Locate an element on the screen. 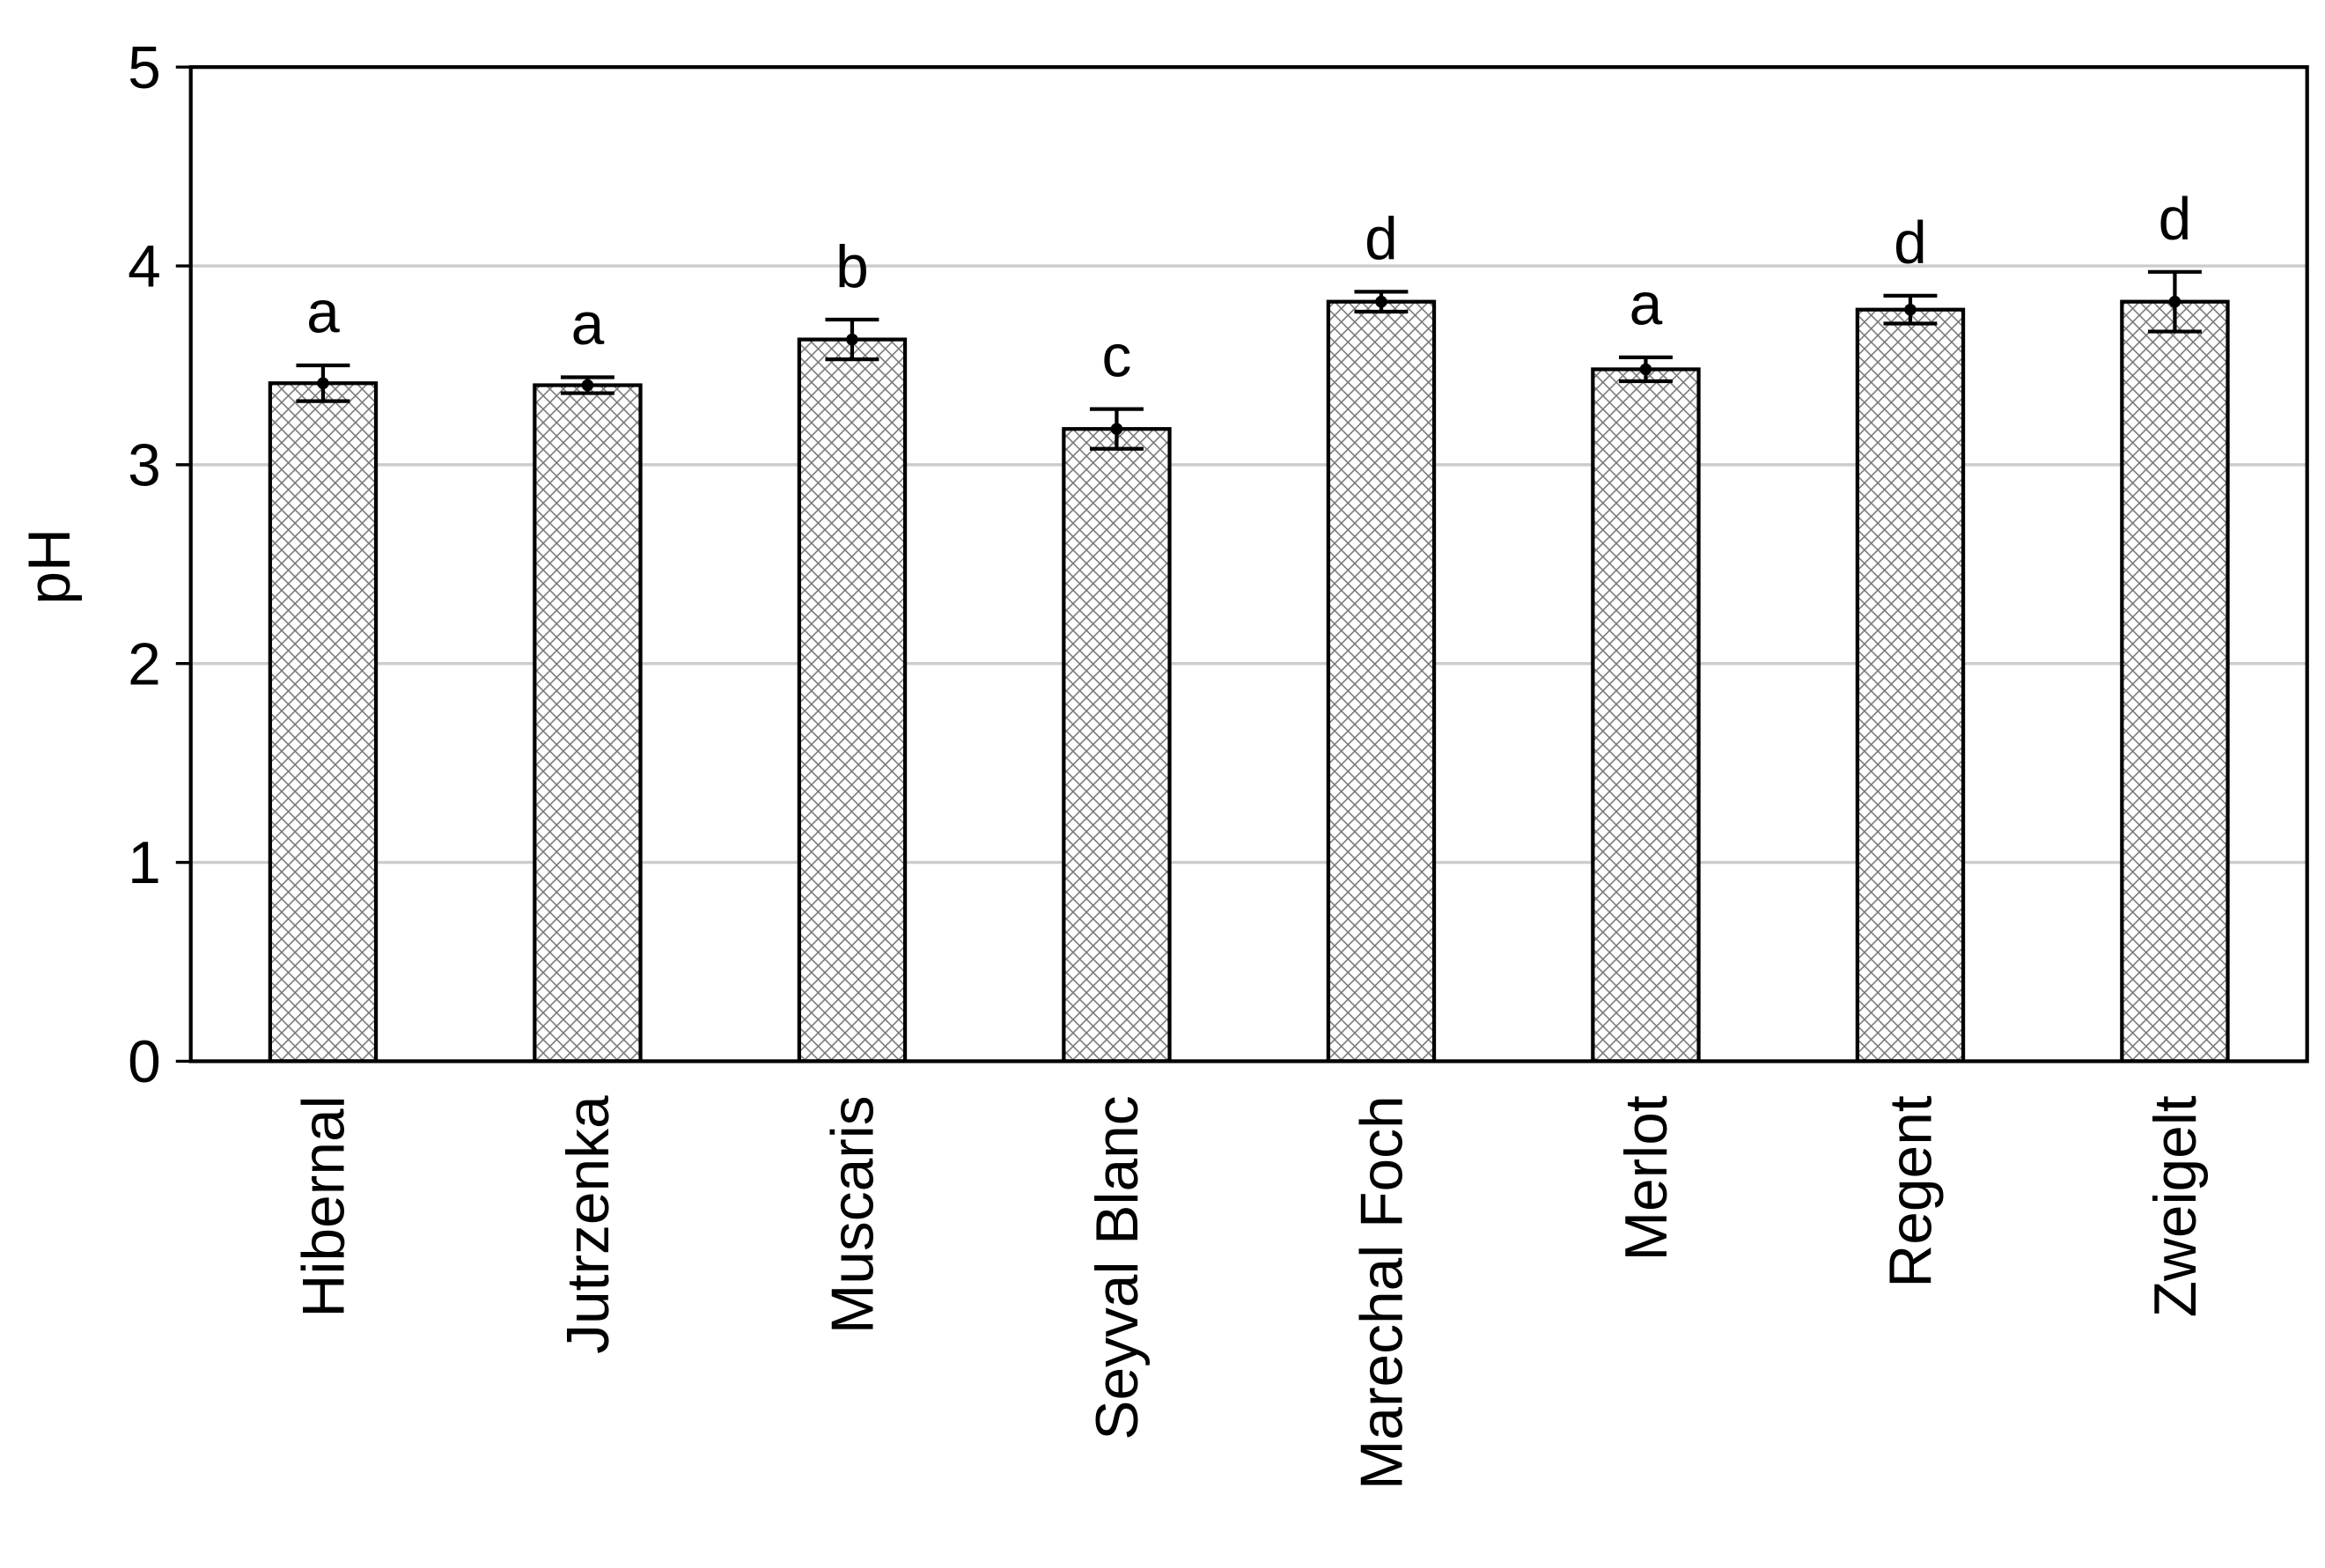  y-tick-label: 1 is located at coordinates (144, 863).